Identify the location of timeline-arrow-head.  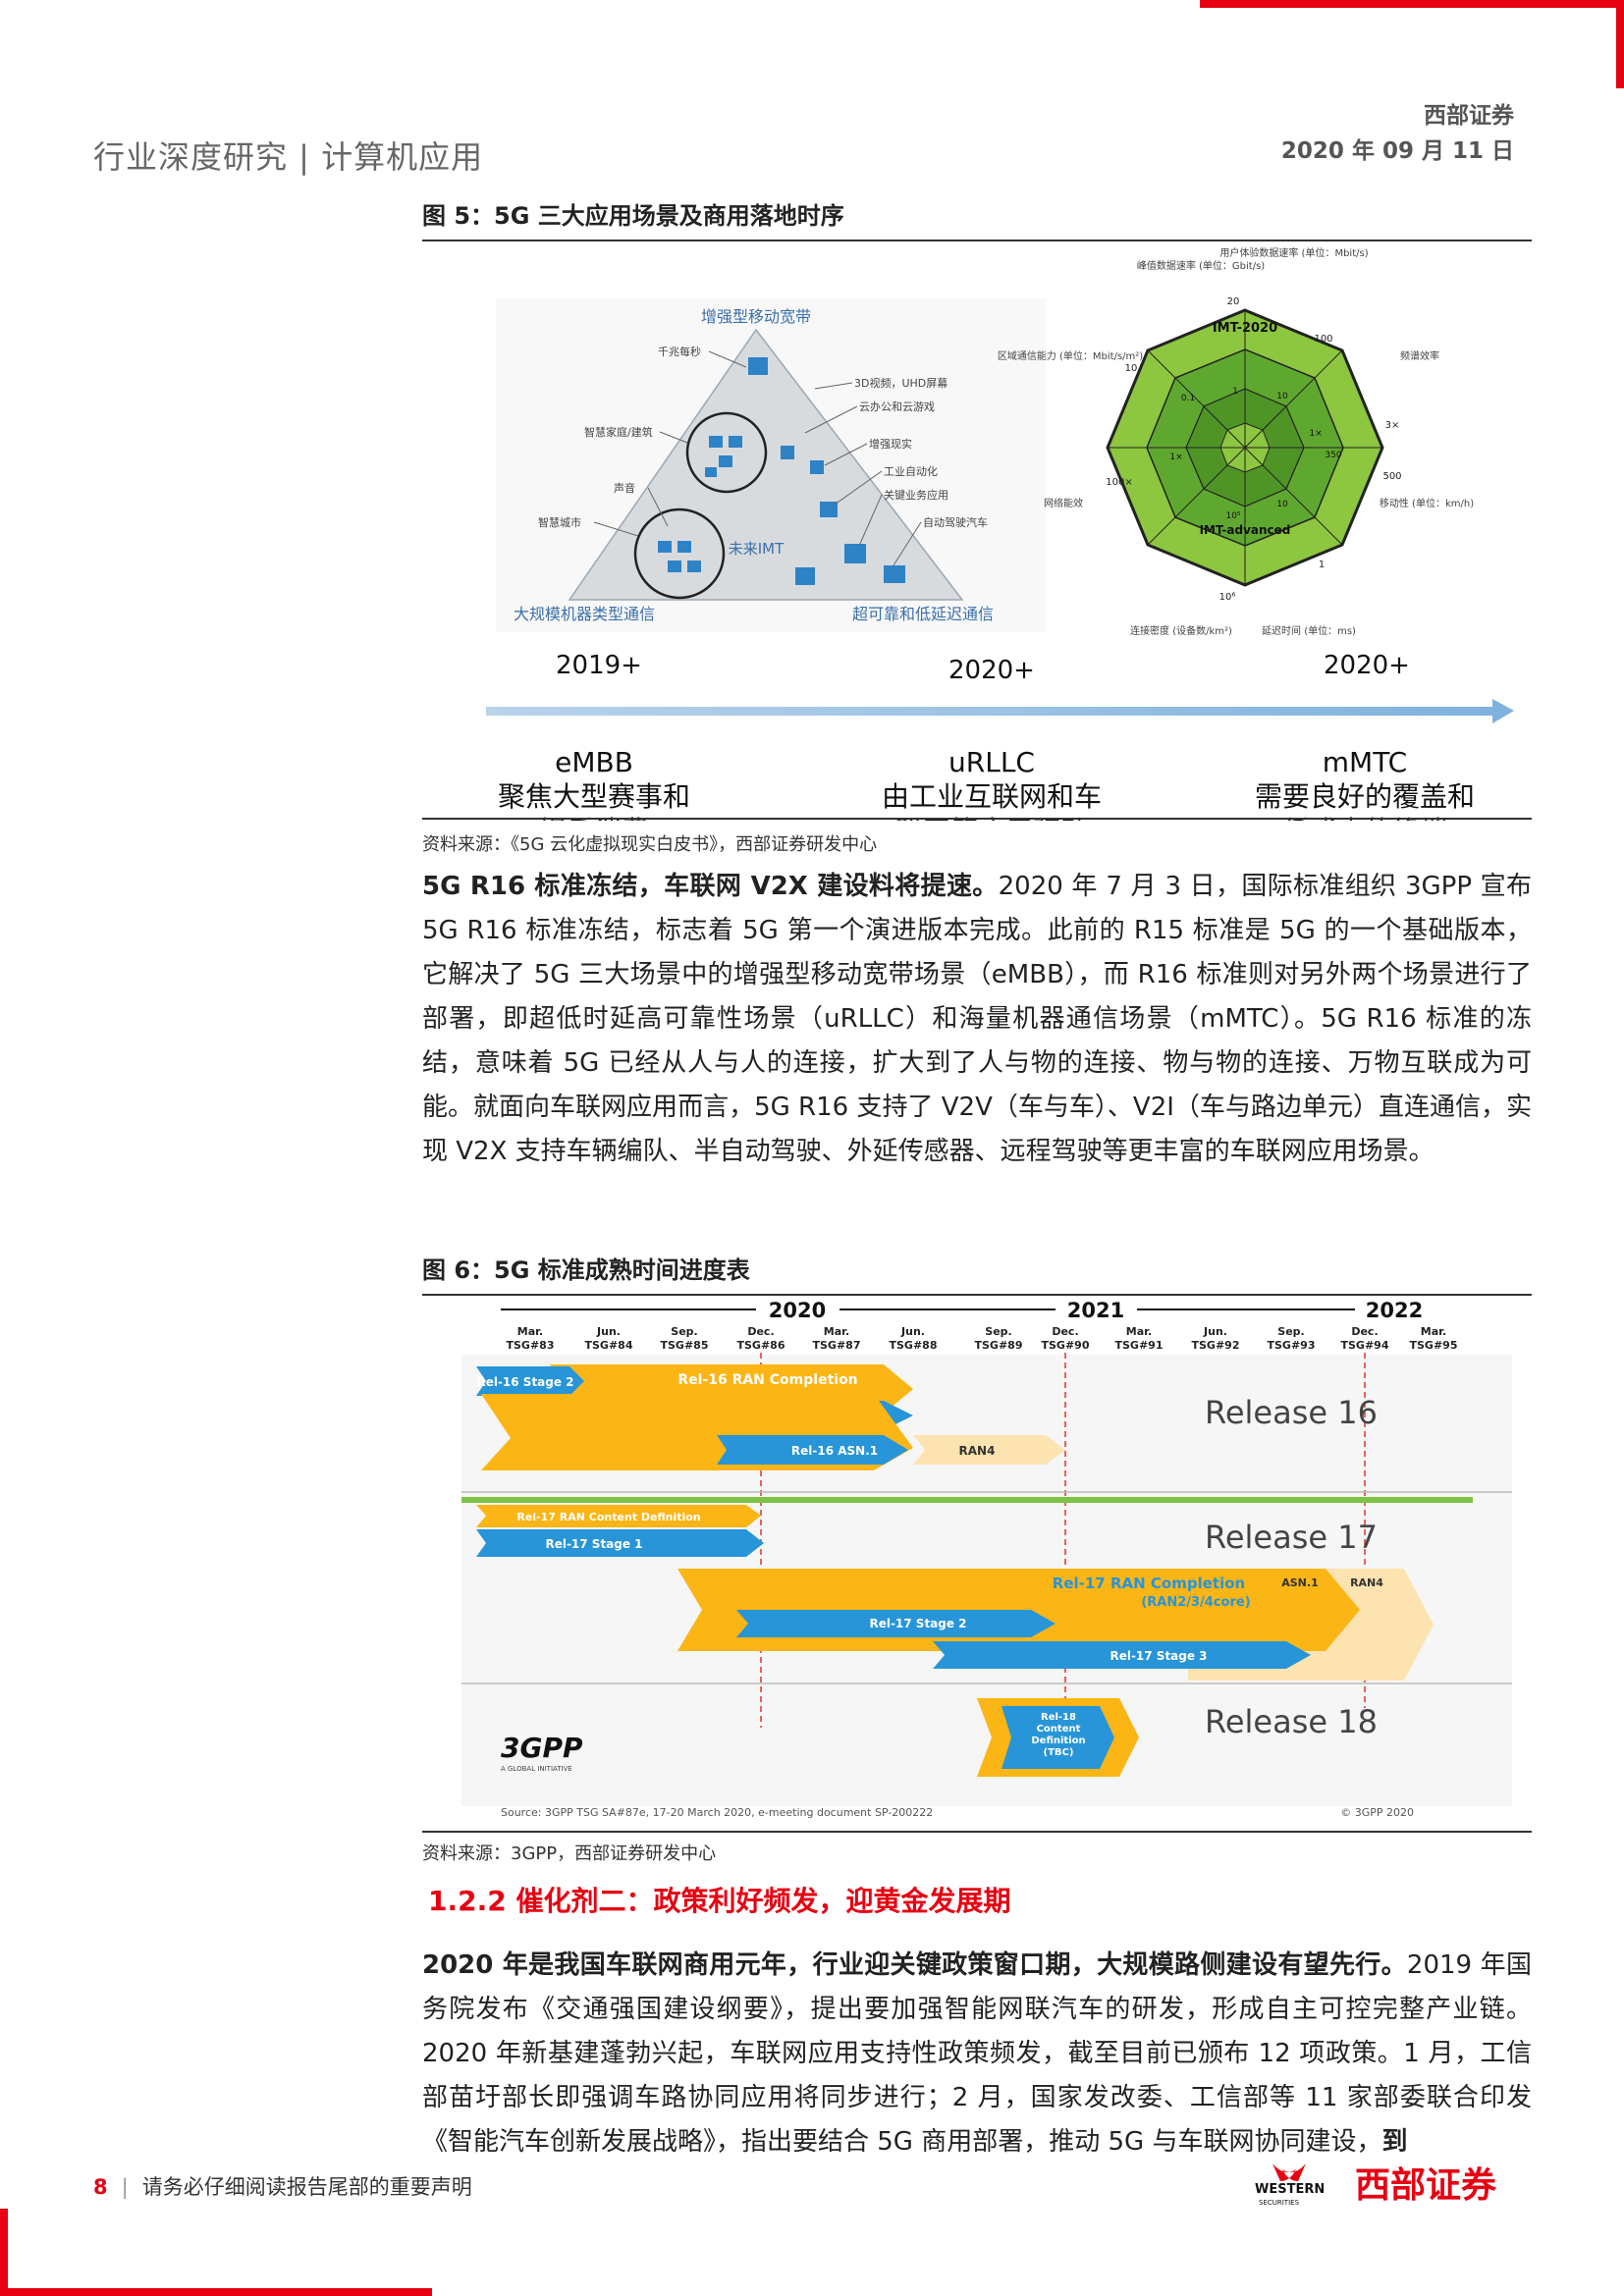
(1503, 711).